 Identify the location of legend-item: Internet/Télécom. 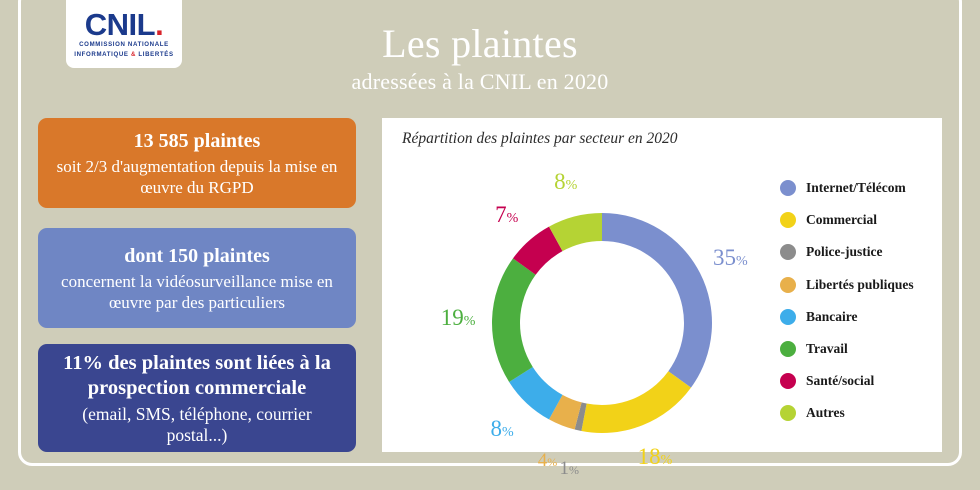
(860, 188).